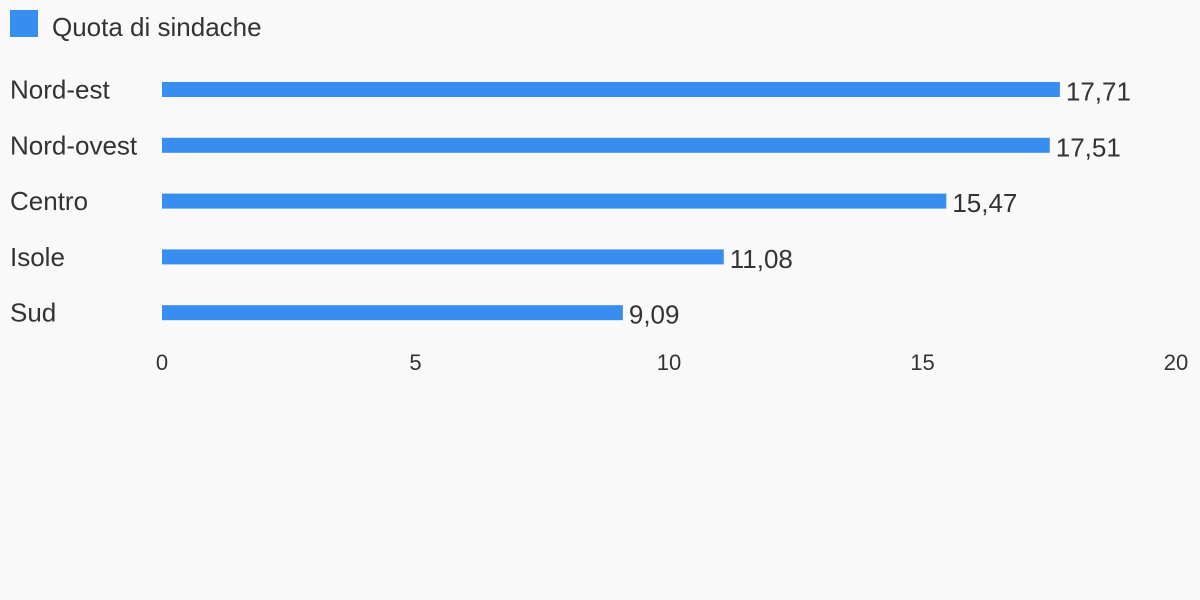 This screenshot has width=1200, height=600. What do you see at coordinates (669, 362) in the screenshot?
I see `x-tick-label: 10` at bounding box center [669, 362].